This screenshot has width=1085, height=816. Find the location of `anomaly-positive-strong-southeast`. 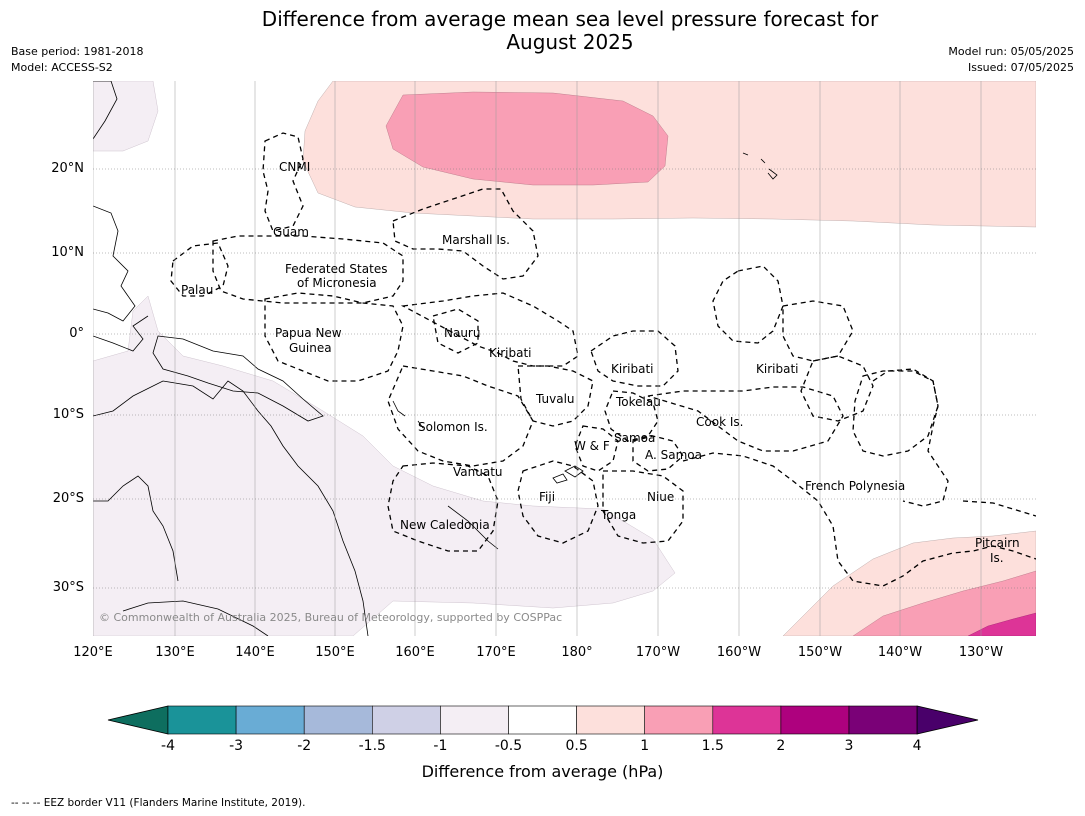

anomaly-positive-strong-southeast is located at coordinates (1001, 624).